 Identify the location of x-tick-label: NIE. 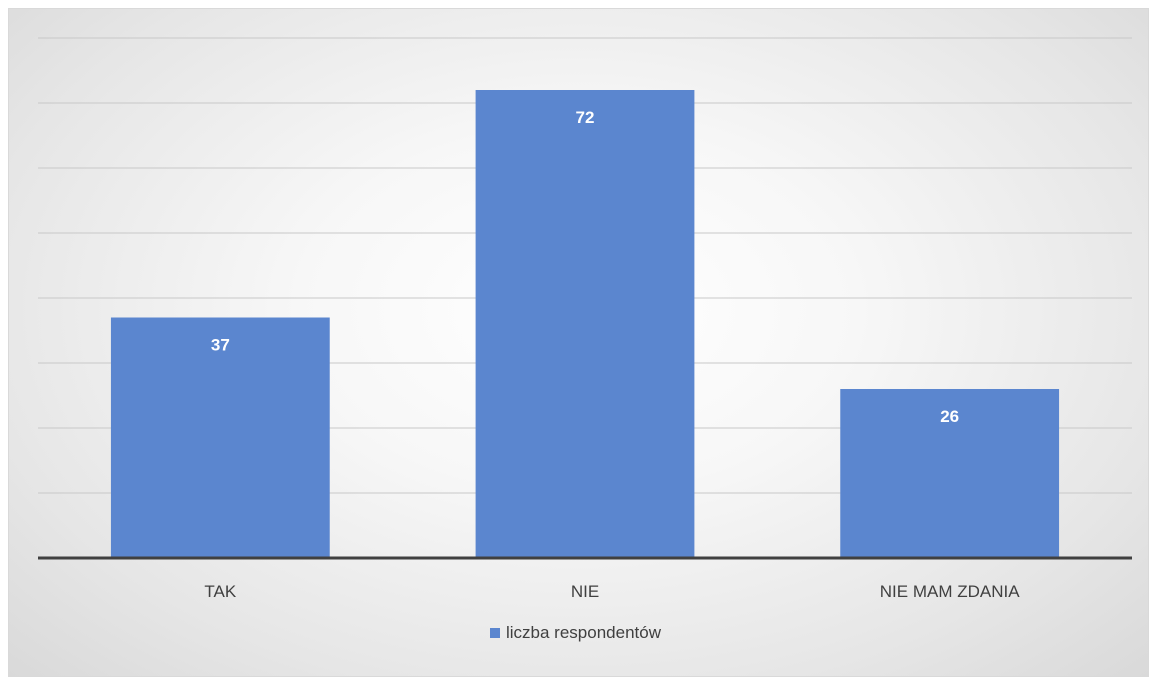
(585, 591).